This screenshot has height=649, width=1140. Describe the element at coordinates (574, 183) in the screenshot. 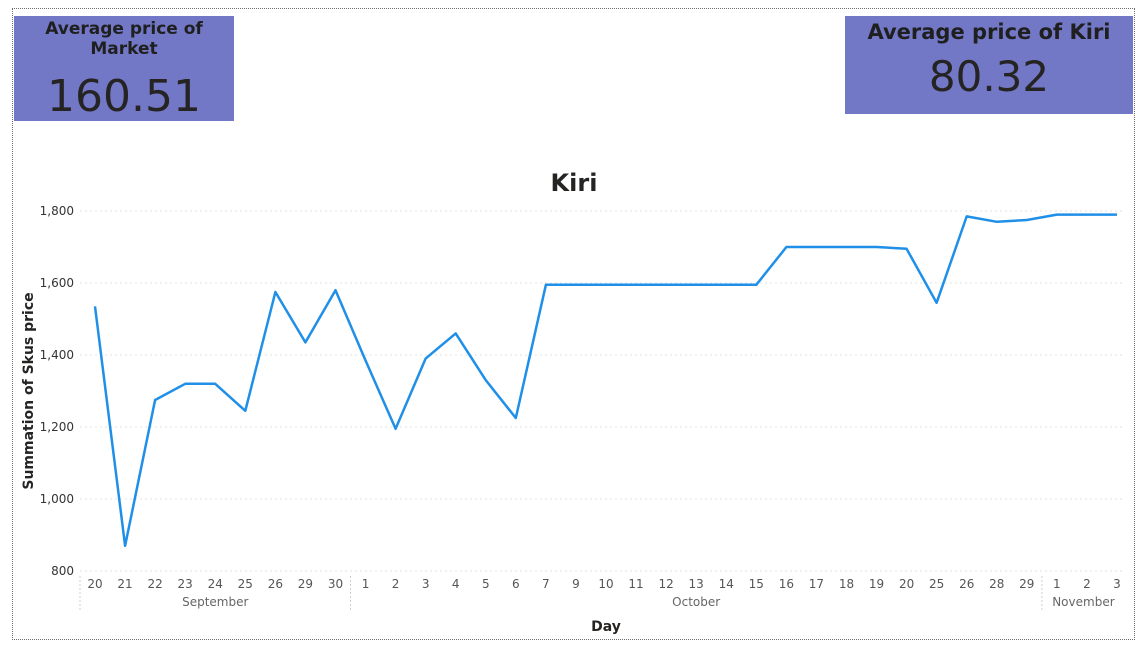

I see `chart-title: Kiri` at that location.